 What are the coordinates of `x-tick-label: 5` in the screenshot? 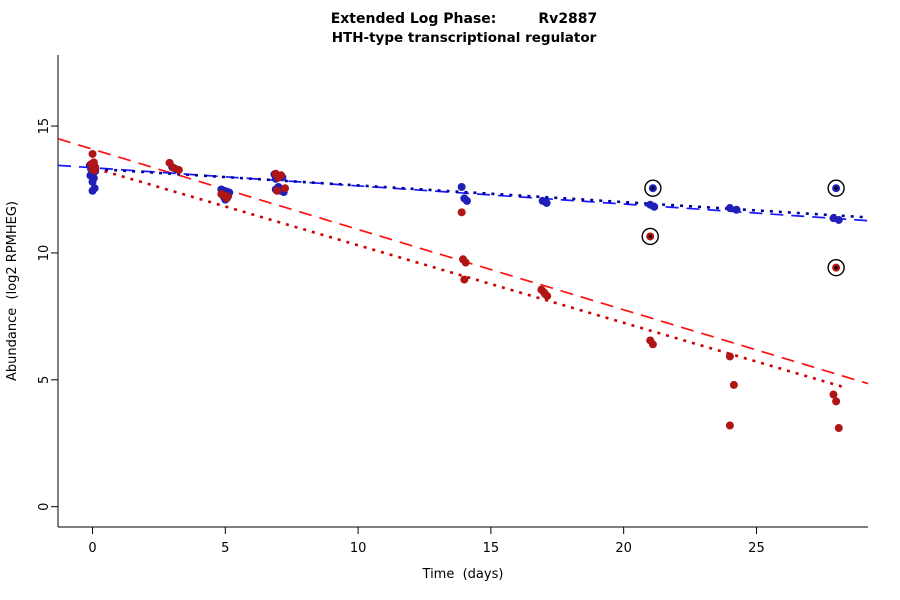 It's located at (225, 548).